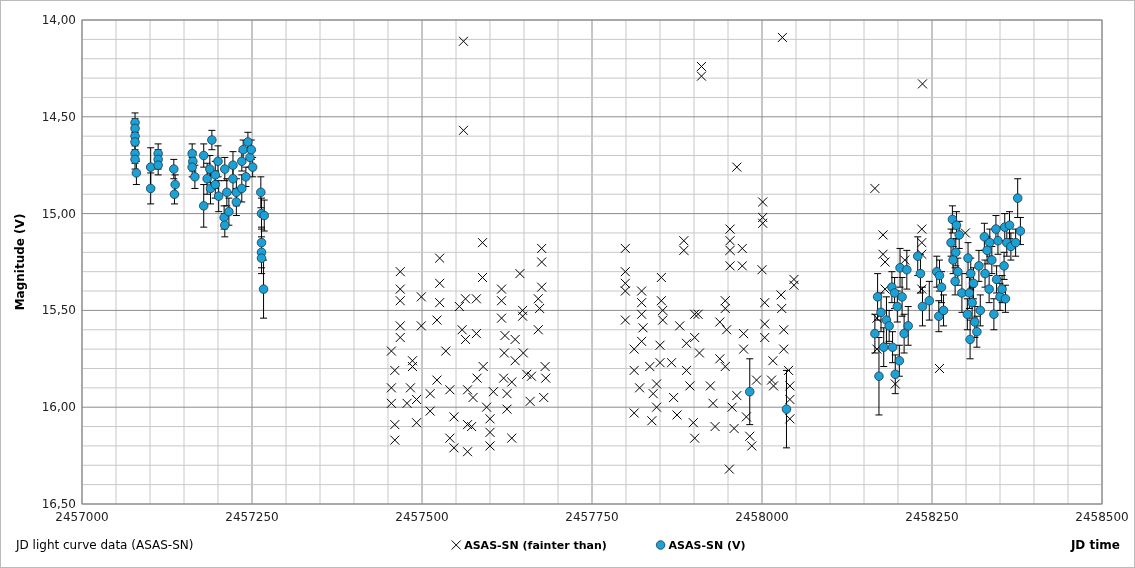 The width and height of the screenshot is (1135, 568). Describe the element at coordinates (422, 517) in the screenshot. I see `x-tick-label: 2457500` at that location.